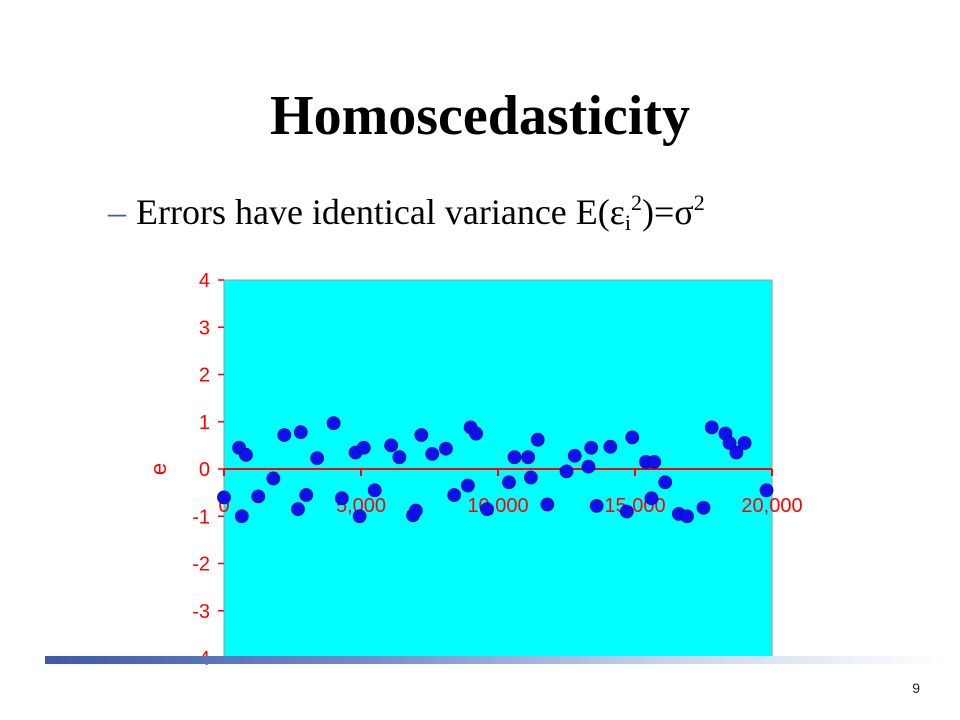 The width and height of the screenshot is (960, 720). I want to click on y-axis-label: e, so click(158, 469).